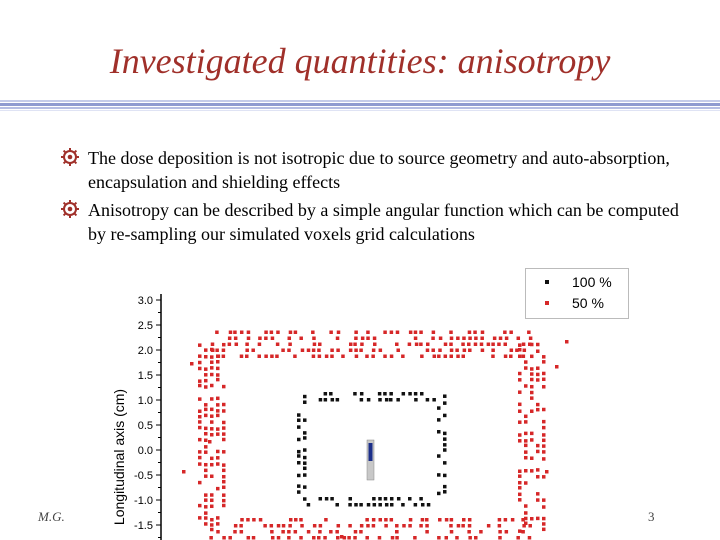 The height and width of the screenshot is (540, 720). I want to click on y-tick-label: 1.5, so click(145, 376).